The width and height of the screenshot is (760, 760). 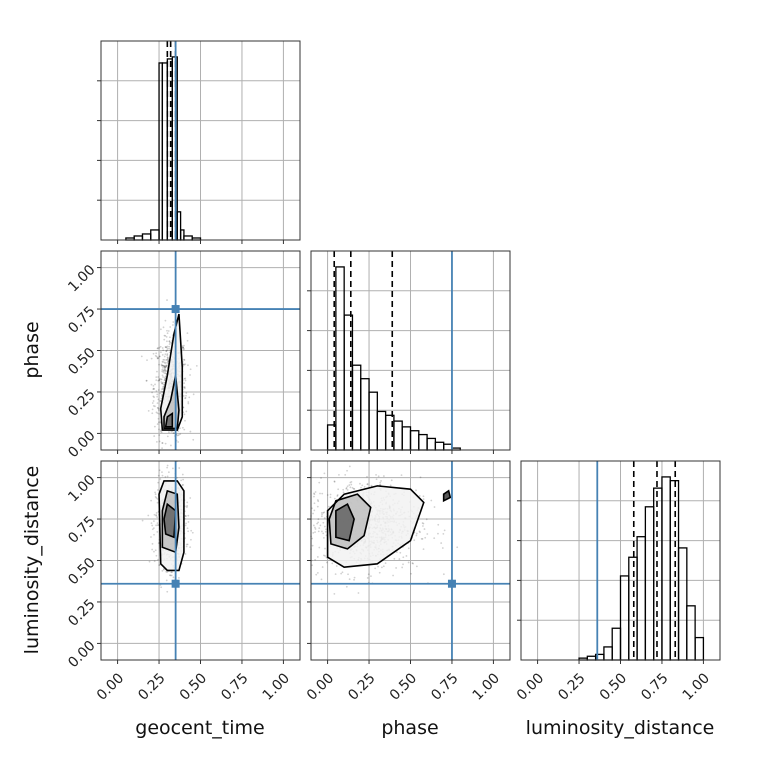 What do you see at coordinates (81, 361) in the screenshot?
I see `y-tick-label-phase-2: 0.50` at bounding box center [81, 361].